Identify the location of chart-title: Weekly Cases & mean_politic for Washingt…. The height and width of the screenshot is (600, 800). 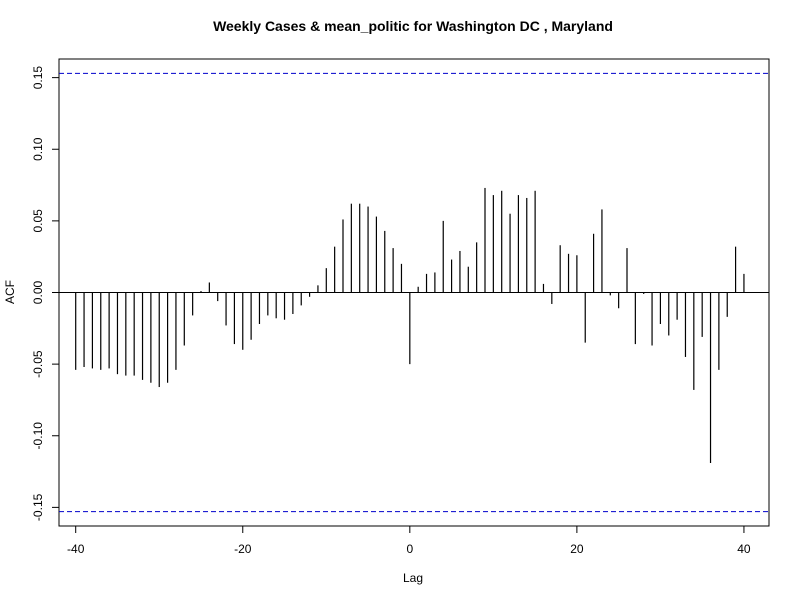
(413, 26).